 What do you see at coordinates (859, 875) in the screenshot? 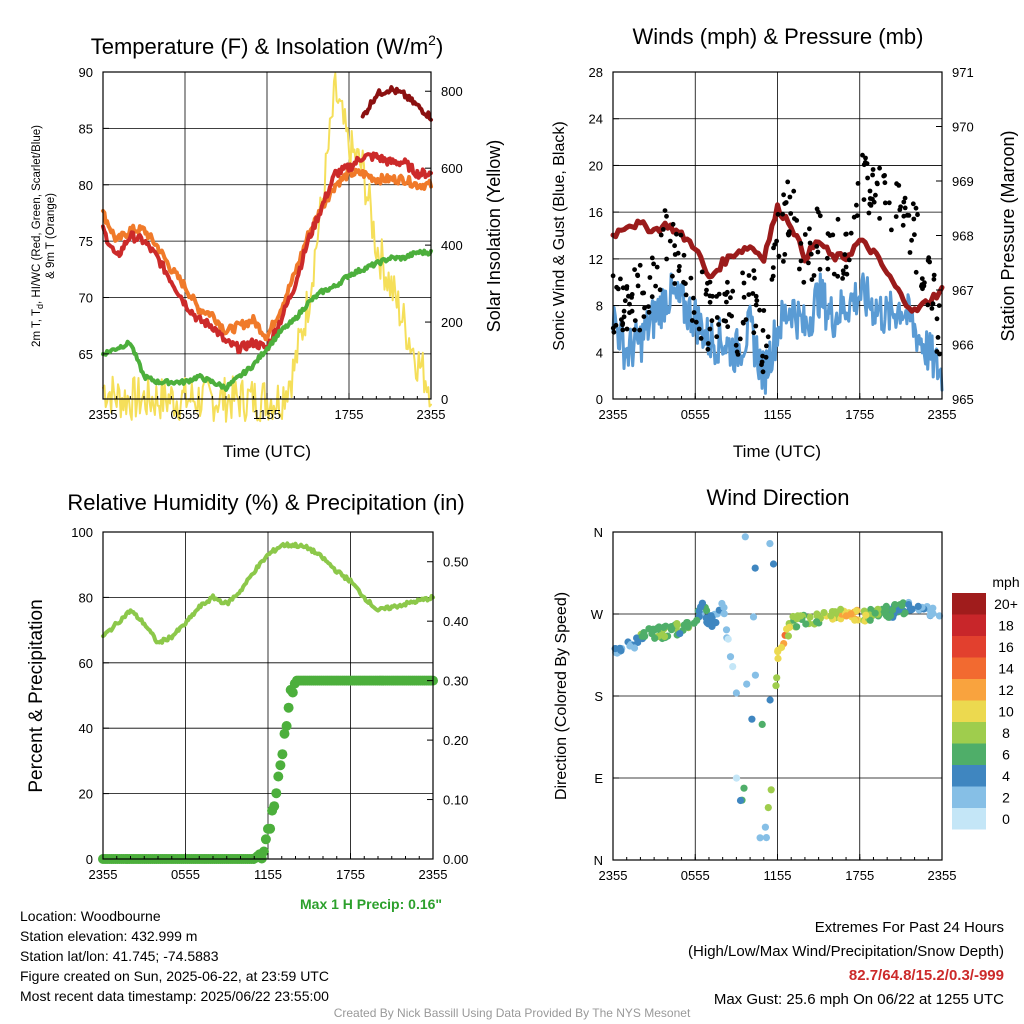
I see `dir-xtick-label: 1755` at bounding box center [859, 875].